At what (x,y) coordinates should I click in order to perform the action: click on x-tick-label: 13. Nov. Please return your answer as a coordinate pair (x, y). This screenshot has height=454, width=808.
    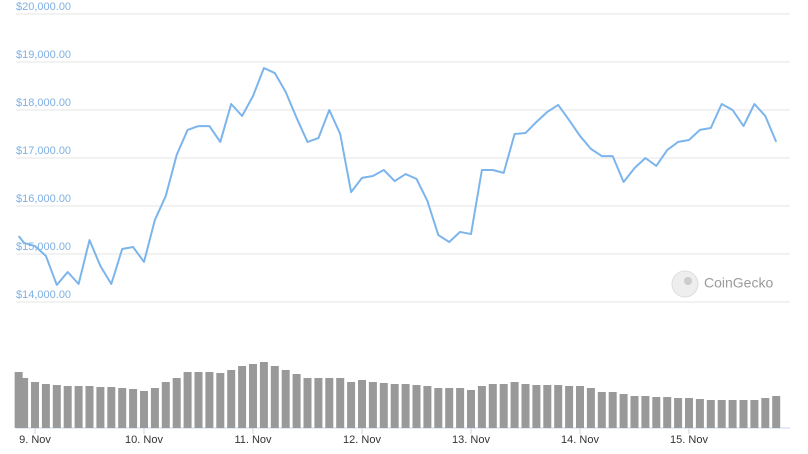
    Looking at the image, I should click on (471, 440).